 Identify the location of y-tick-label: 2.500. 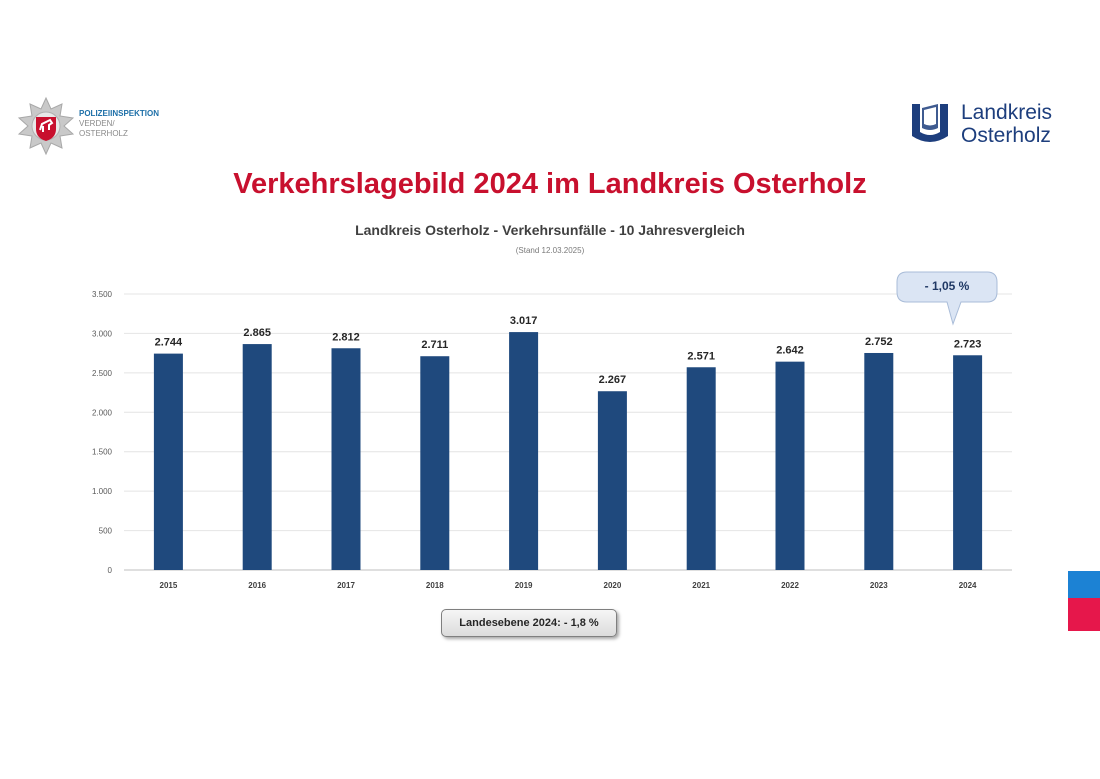
(102, 373).